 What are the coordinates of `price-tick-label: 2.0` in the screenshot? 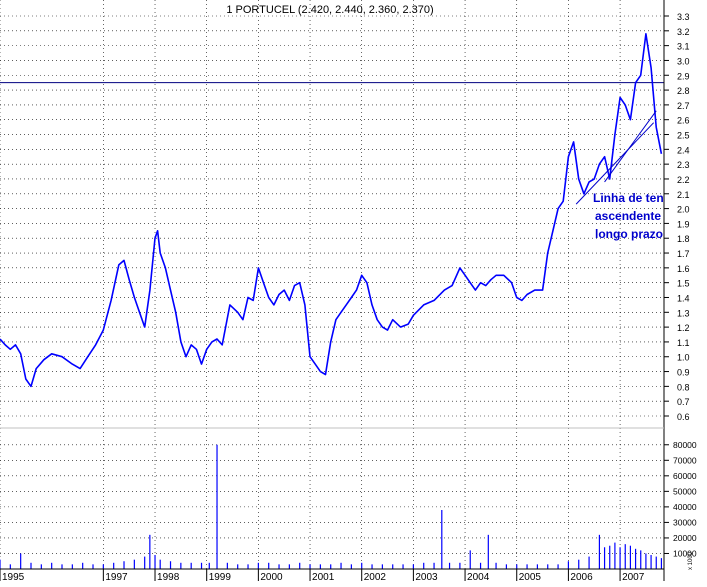 It's located at (683, 210).